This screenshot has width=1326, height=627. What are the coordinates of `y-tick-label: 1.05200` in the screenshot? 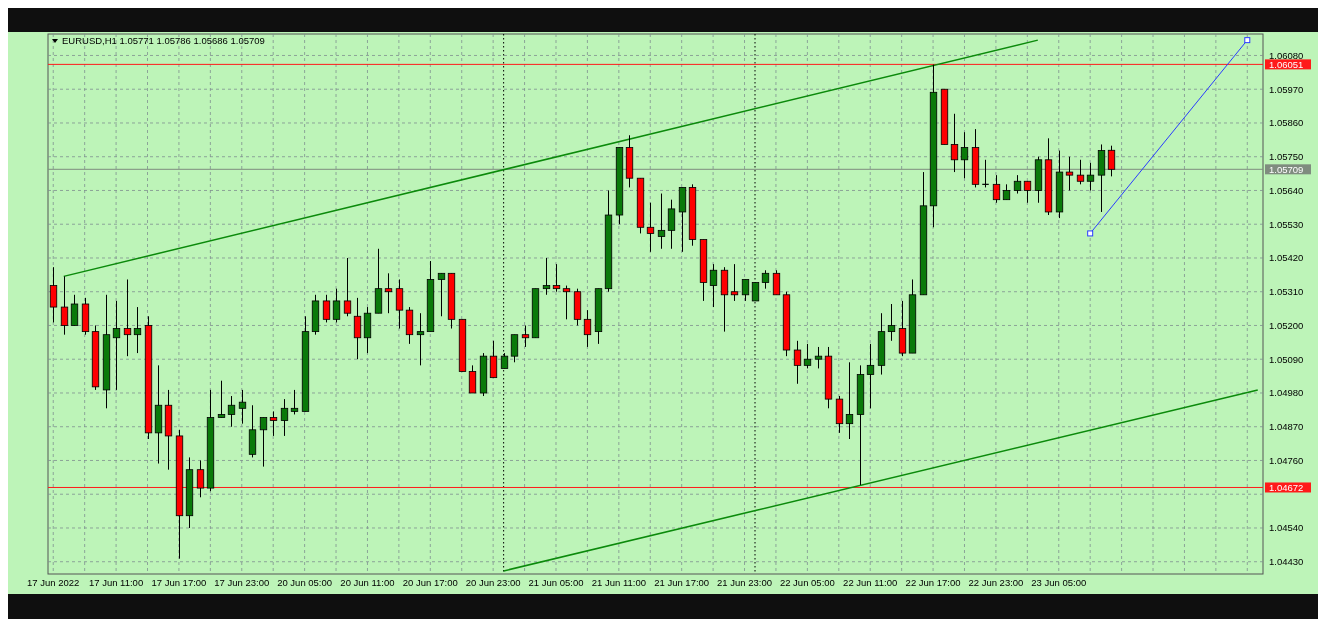 It's located at (1286, 325).